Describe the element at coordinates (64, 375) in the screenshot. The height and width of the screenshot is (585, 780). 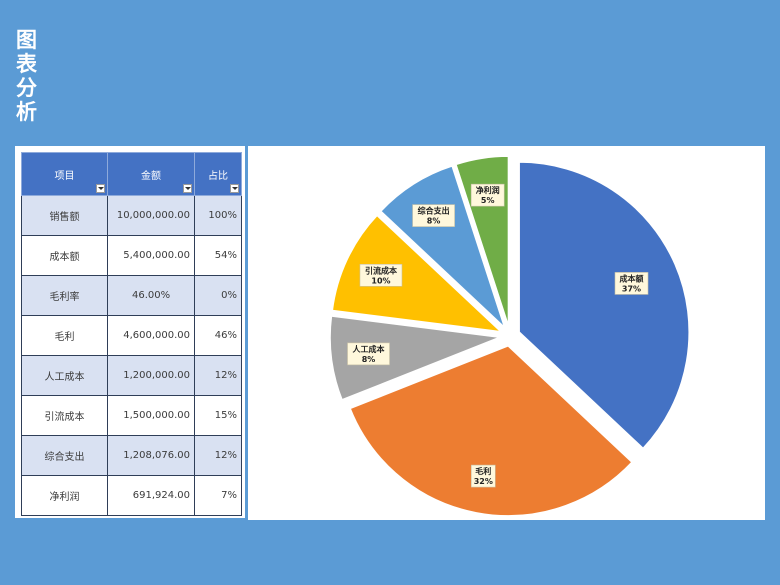
I see `cell-item: 人工成本` at that location.